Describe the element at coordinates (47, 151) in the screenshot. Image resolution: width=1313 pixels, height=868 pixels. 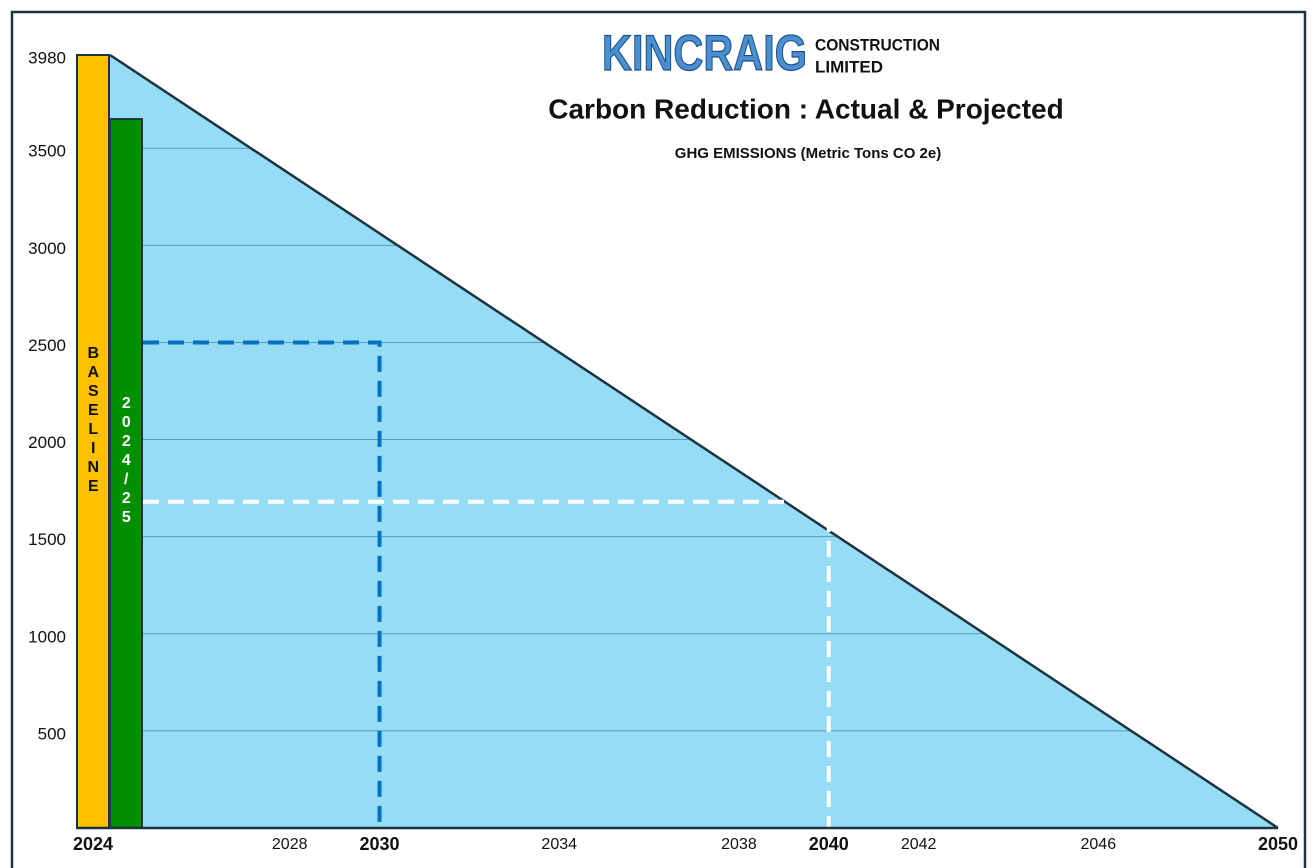
I see `y-tick-label: 3500` at that location.